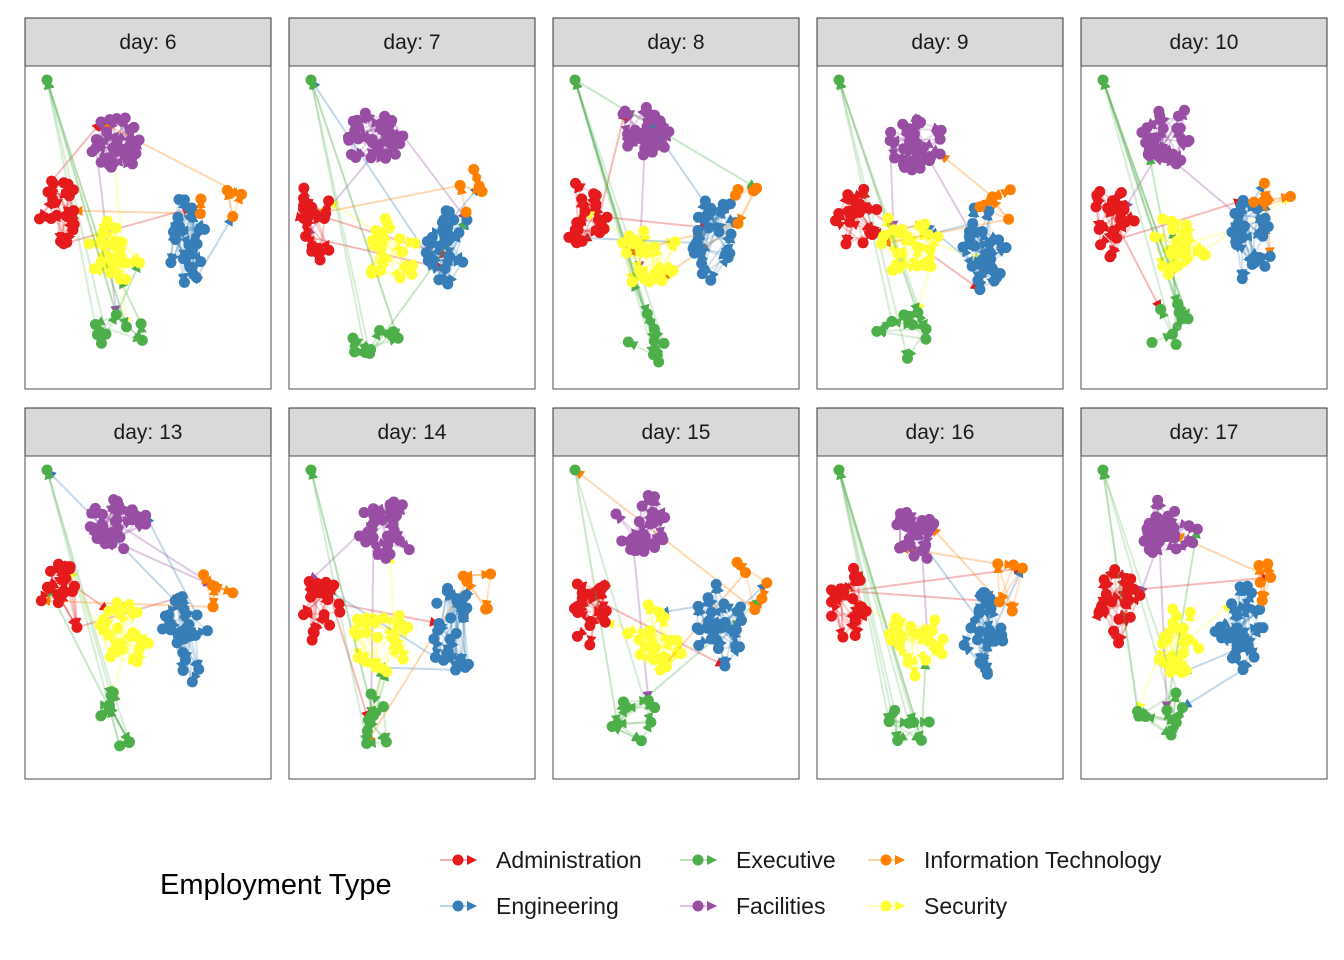  I want to click on legend-label: Engineering, so click(557, 906).